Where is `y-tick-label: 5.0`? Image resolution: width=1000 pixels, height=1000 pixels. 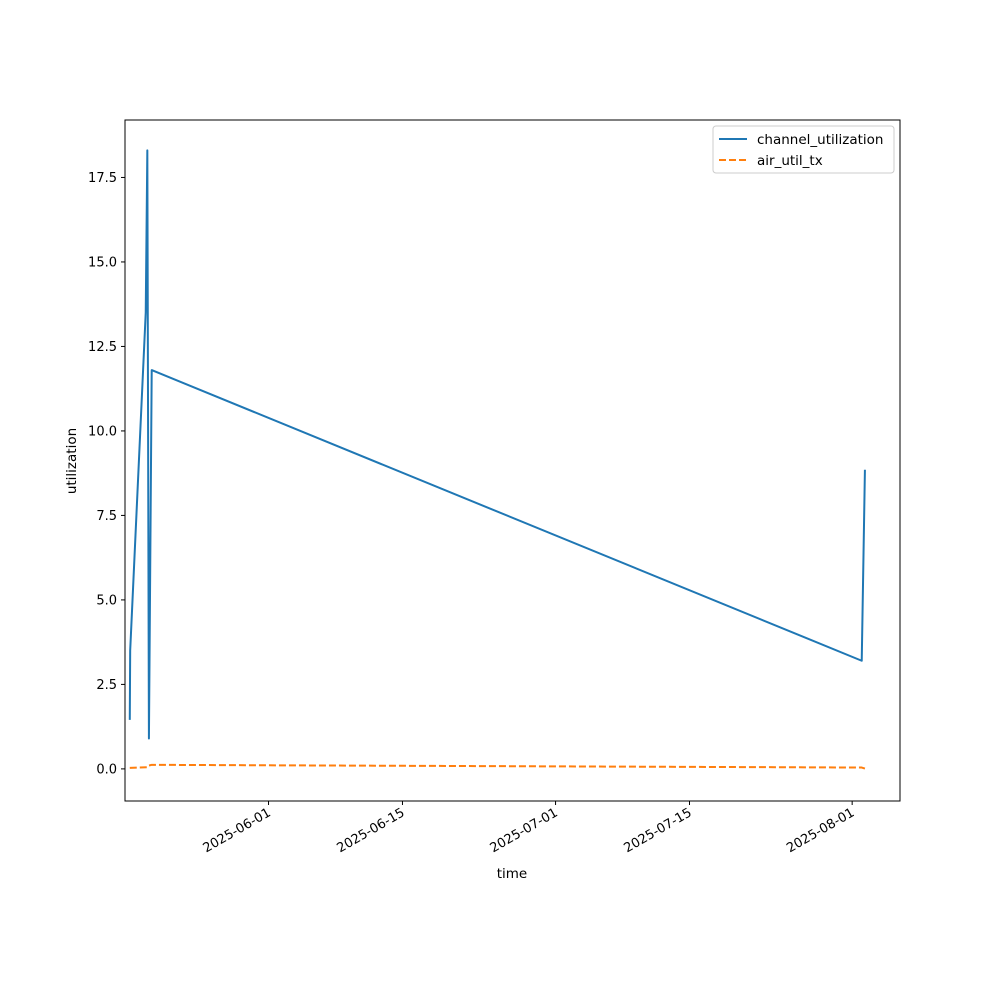 y-tick-label: 5.0 is located at coordinates (106, 600).